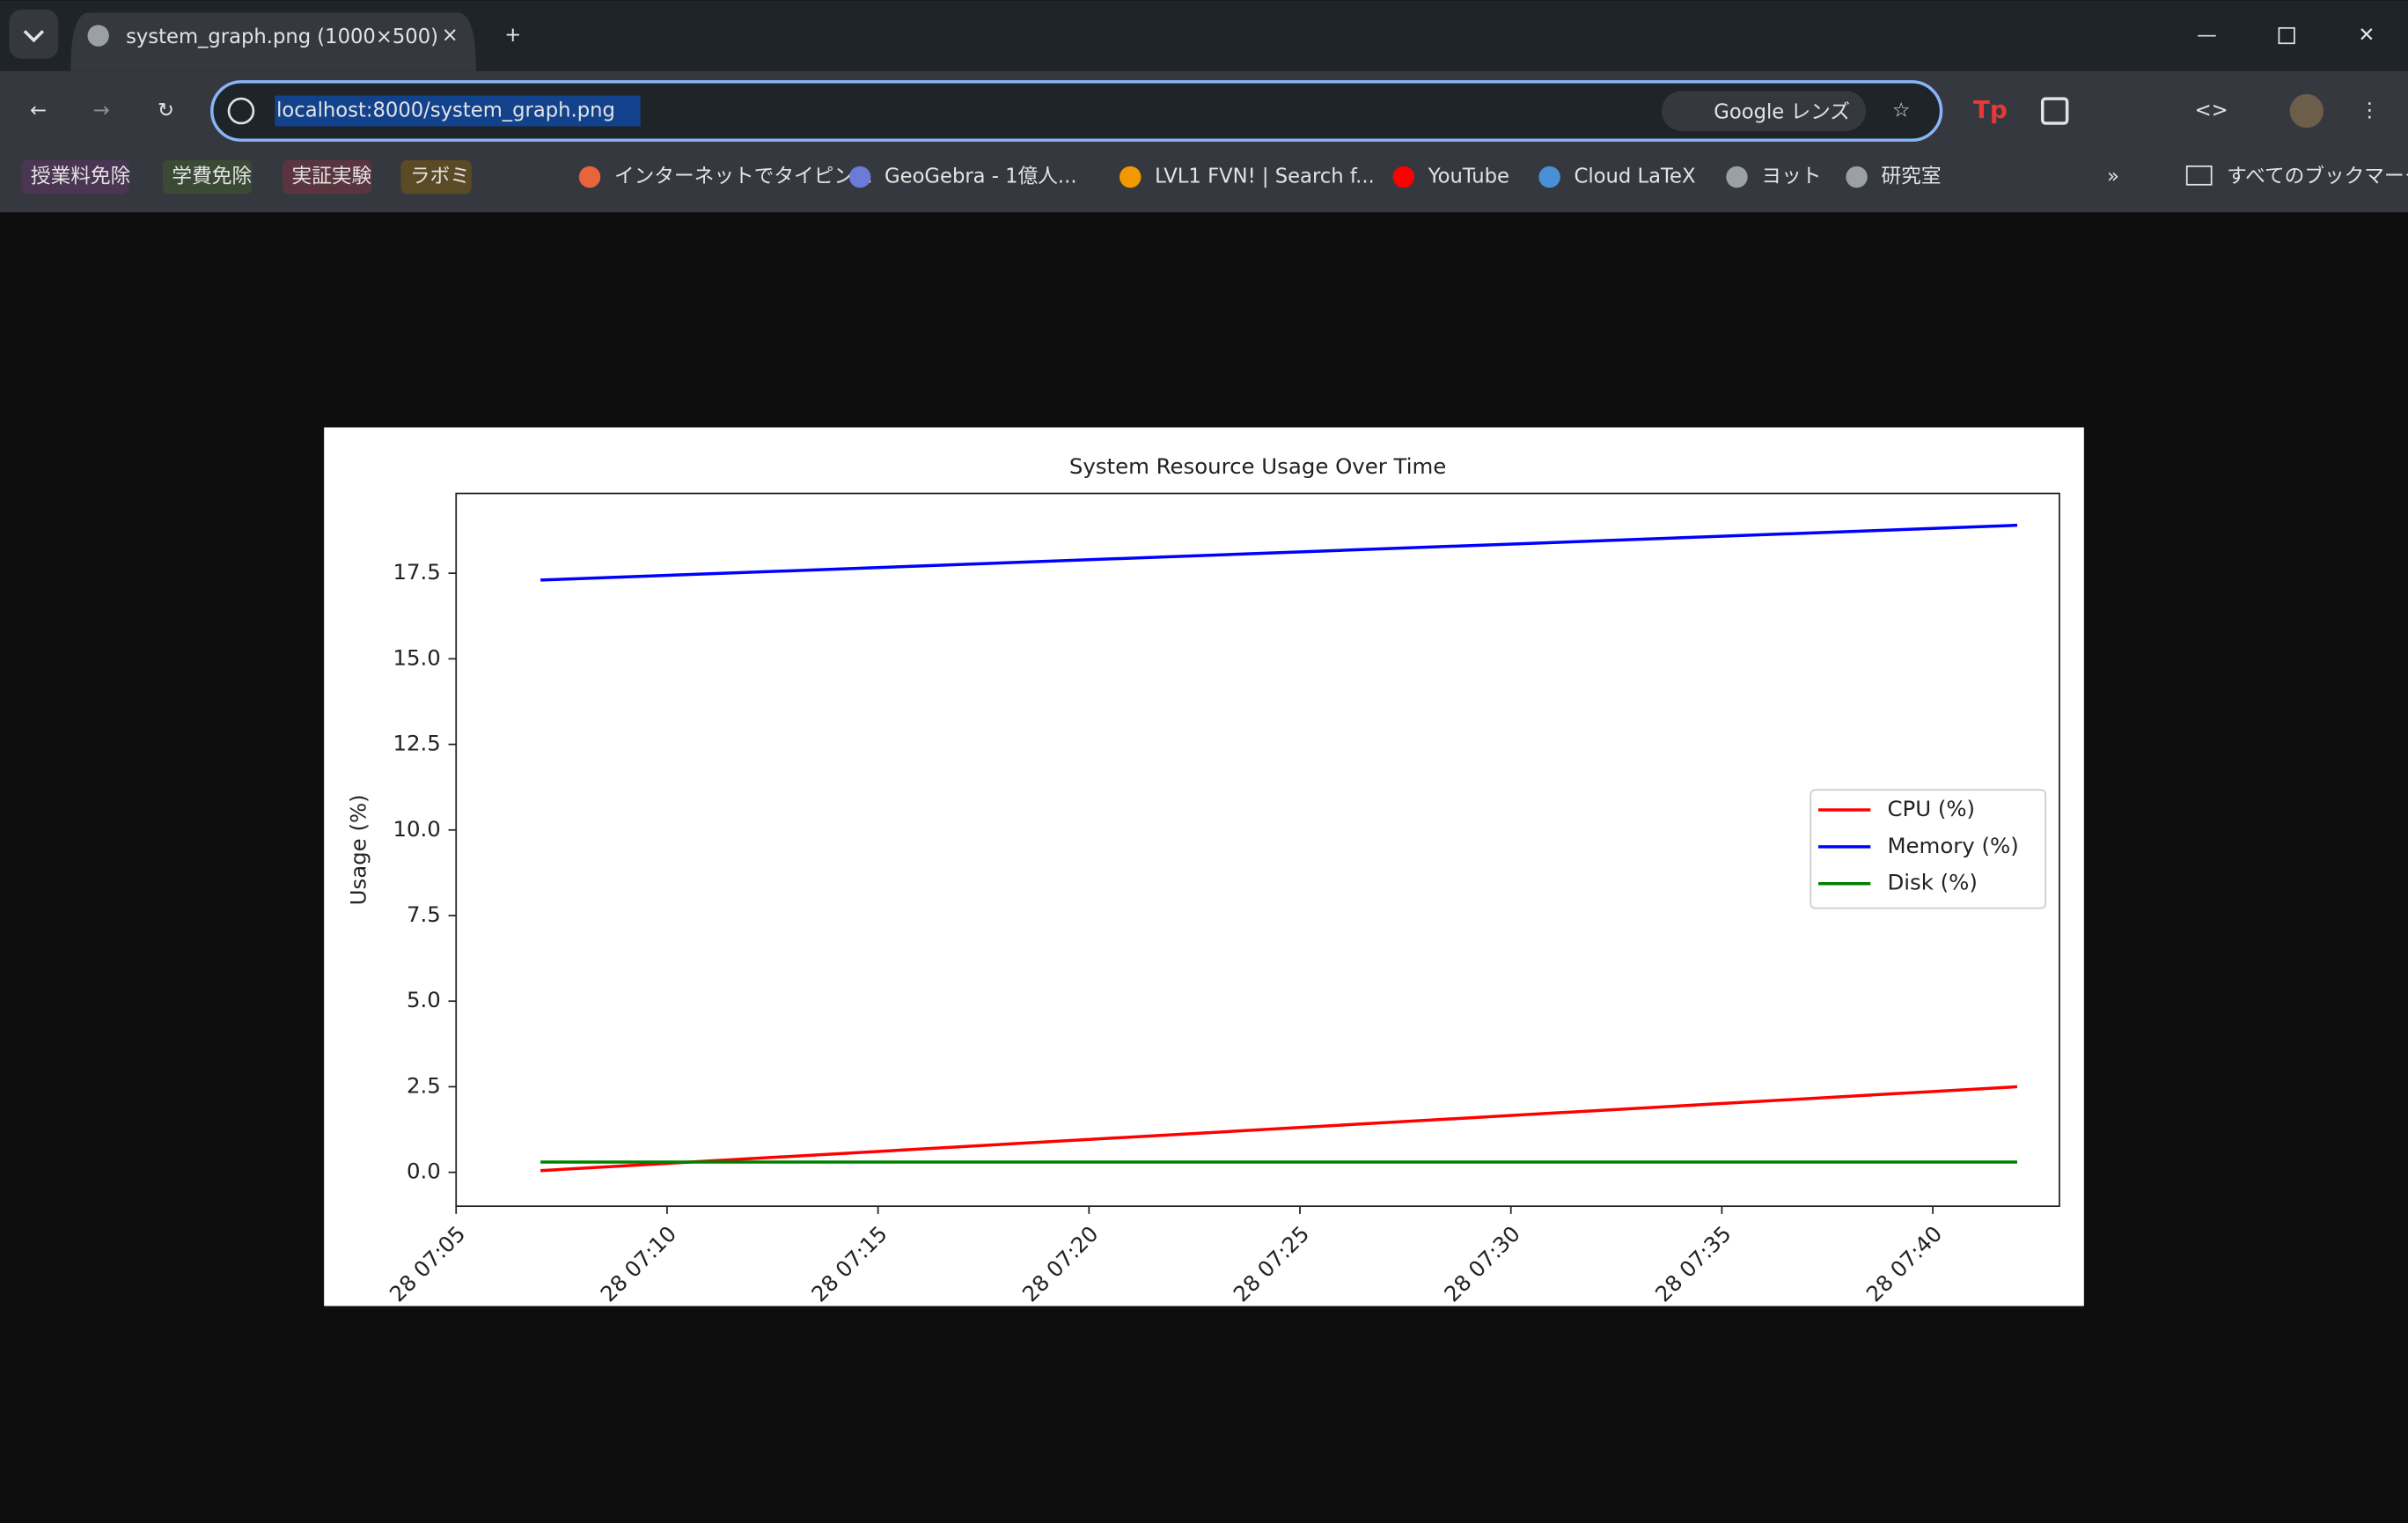  What do you see at coordinates (332, 177) in the screenshot?
I see `bookmark: 実証実験` at bounding box center [332, 177].